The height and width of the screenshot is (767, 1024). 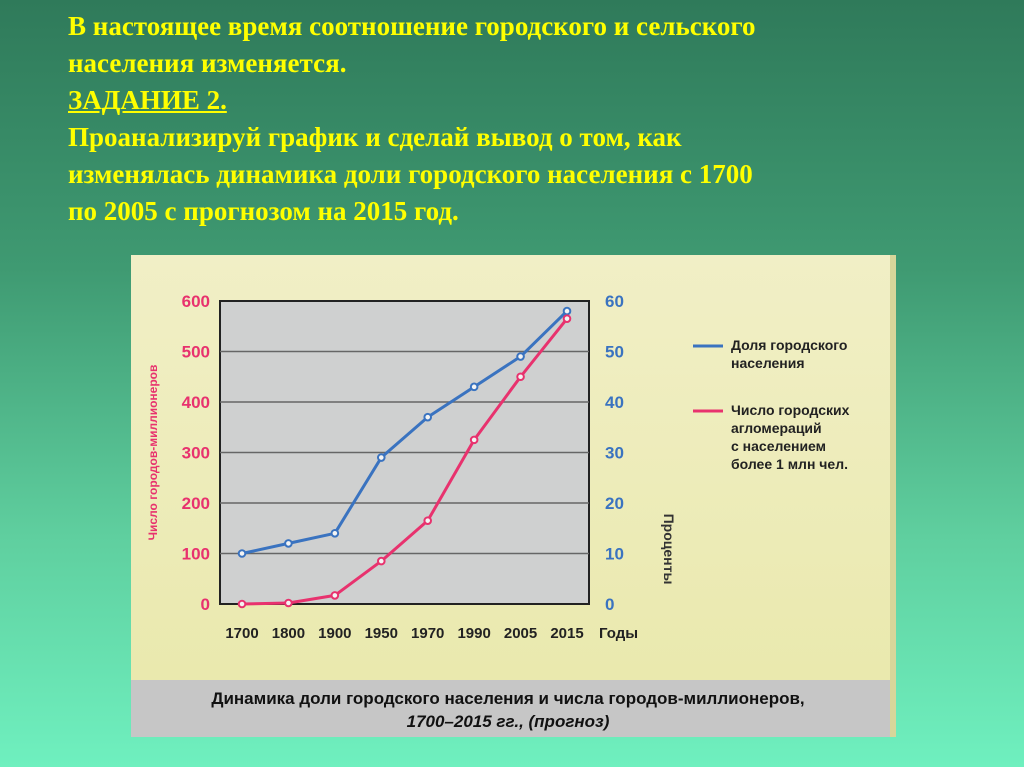 I want to click on x-tick-label: 1700, so click(x=241, y=633).